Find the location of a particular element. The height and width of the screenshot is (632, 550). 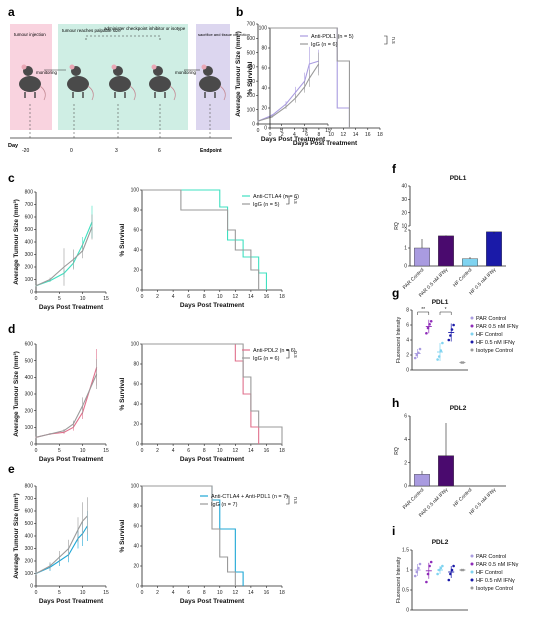

axis-lines is located at coordinates (70, 242).